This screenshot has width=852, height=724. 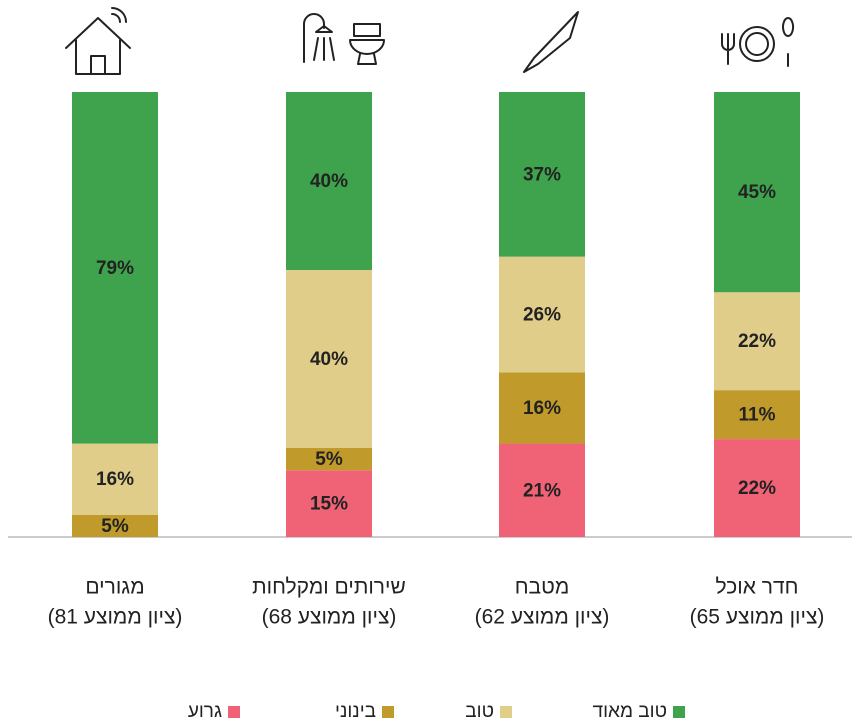 I want to click on value-label: 15%, so click(x=329, y=504).